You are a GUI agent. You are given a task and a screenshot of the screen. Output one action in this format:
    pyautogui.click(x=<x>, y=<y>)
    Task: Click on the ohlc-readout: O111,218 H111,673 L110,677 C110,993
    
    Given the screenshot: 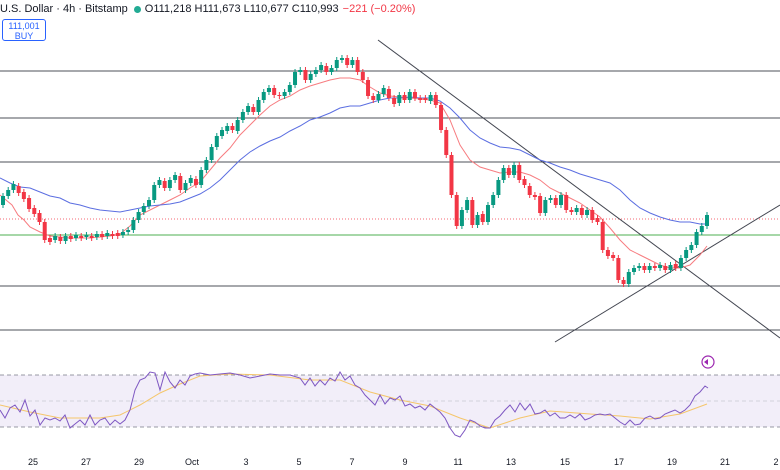 What is the action you would take?
    pyautogui.click(x=241, y=9)
    